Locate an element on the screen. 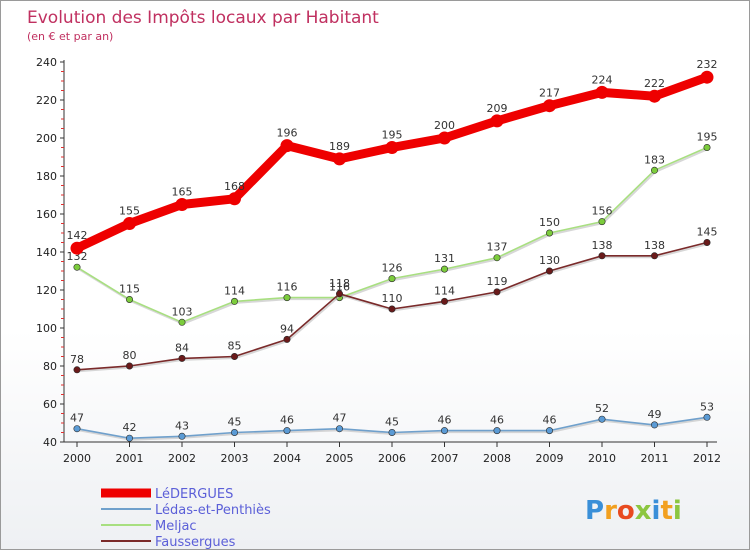 Image resolution: width=750 pixels, height=550 pixels. data-label: 85 is located at coordinates (235, 346).